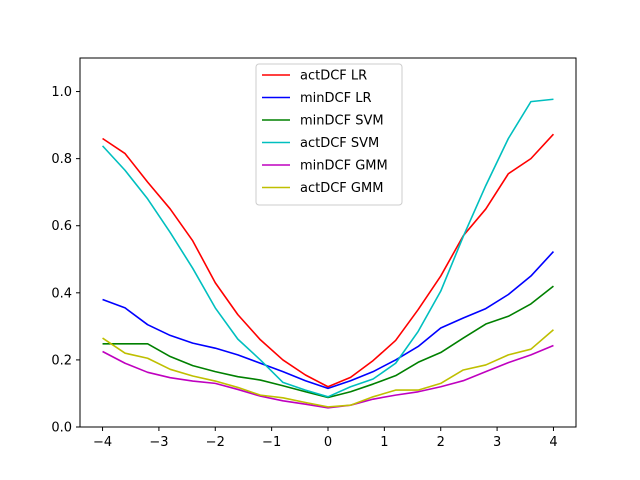 Image resolution: width=640 pixels, height=480 pixels. Describe the element at coordinates (441, 442) in the screenshot. I see `x-tick-label: 2` at that location.